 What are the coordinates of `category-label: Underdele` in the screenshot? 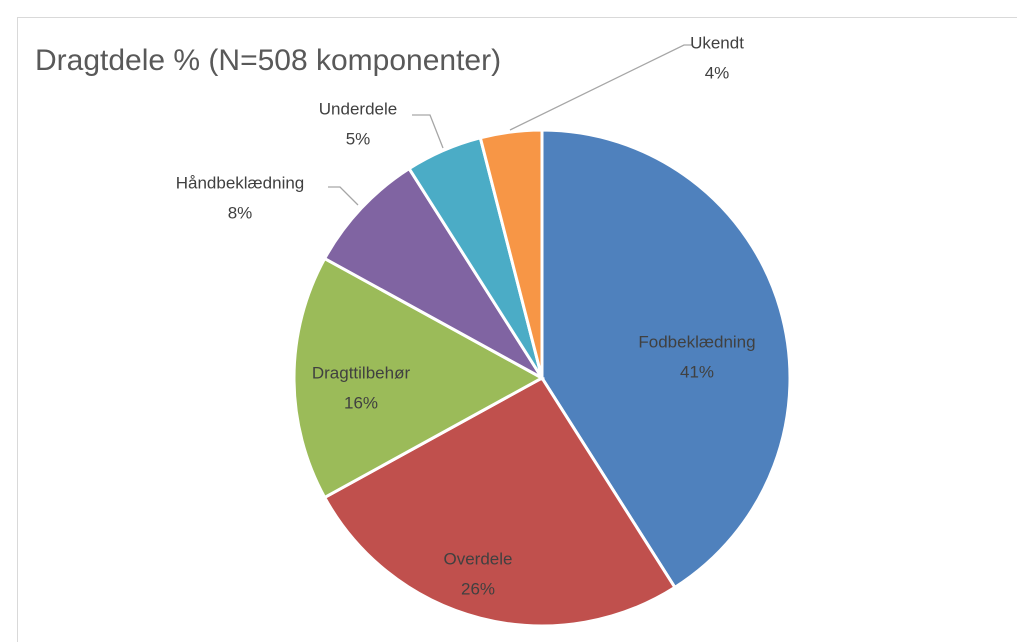 It's located at (358, 108).